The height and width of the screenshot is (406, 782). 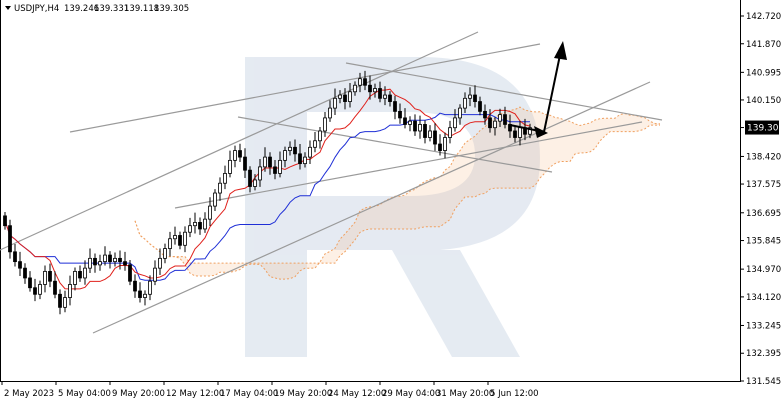 What do you see at coordinates (763, 45) in the screenshot?
I see `y-tick-label: 141.870` at bounding box center [763, 45].